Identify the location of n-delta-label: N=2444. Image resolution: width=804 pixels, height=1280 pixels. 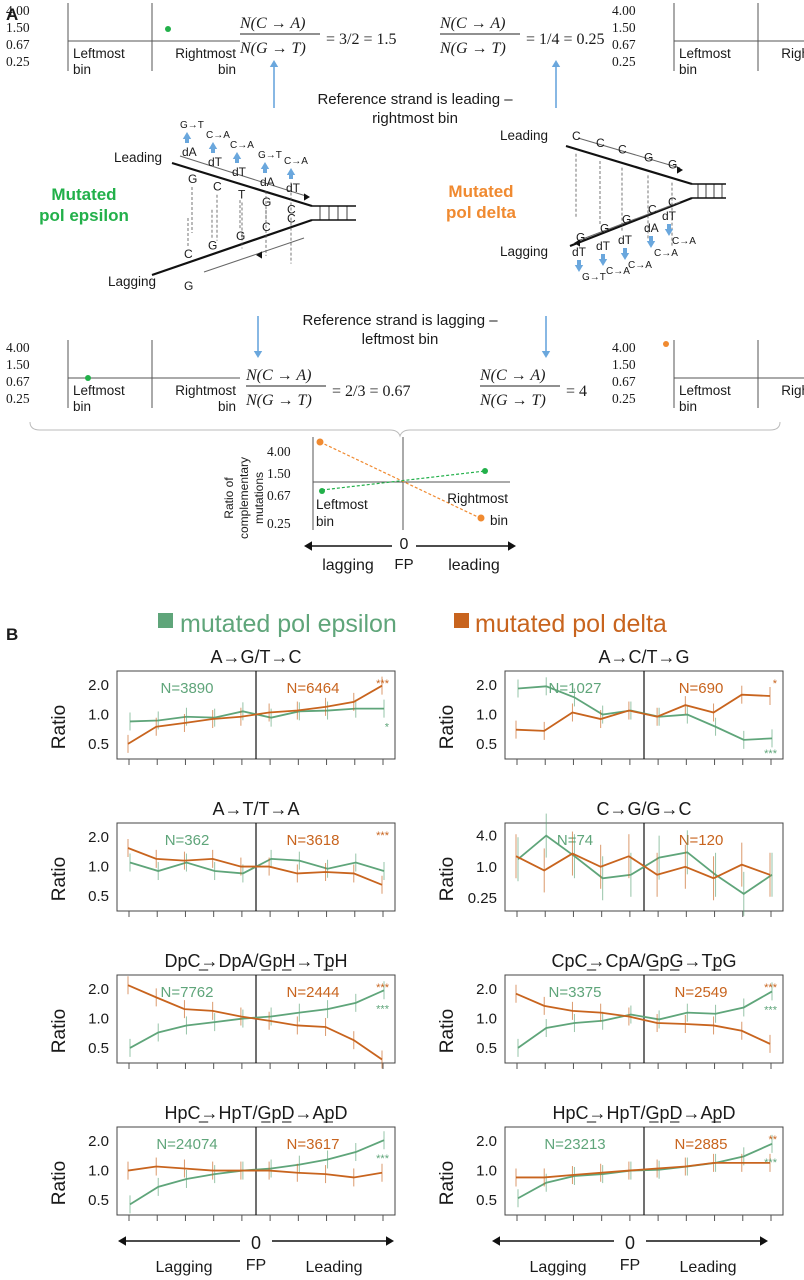
(313, 992).